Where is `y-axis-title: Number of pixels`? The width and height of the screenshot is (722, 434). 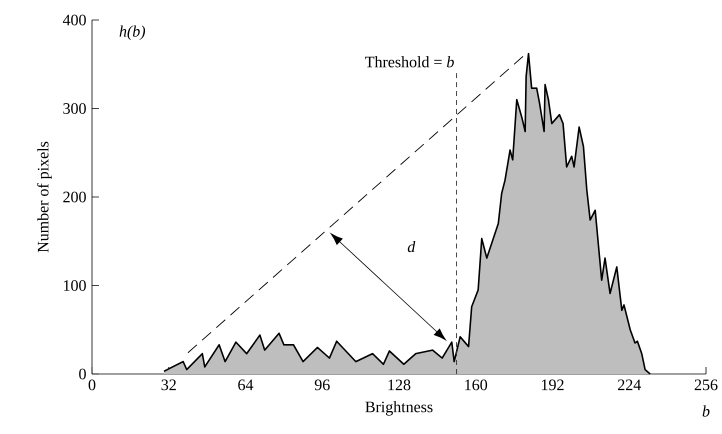 y-axis-title: Number of pixels is located at coordinates (44, 197).